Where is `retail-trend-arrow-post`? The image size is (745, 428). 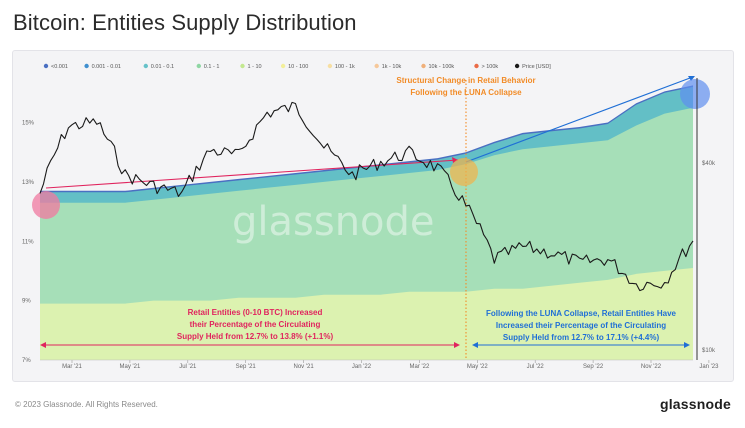
retail-trend-arrow-post is located at coordinates (578, 120).